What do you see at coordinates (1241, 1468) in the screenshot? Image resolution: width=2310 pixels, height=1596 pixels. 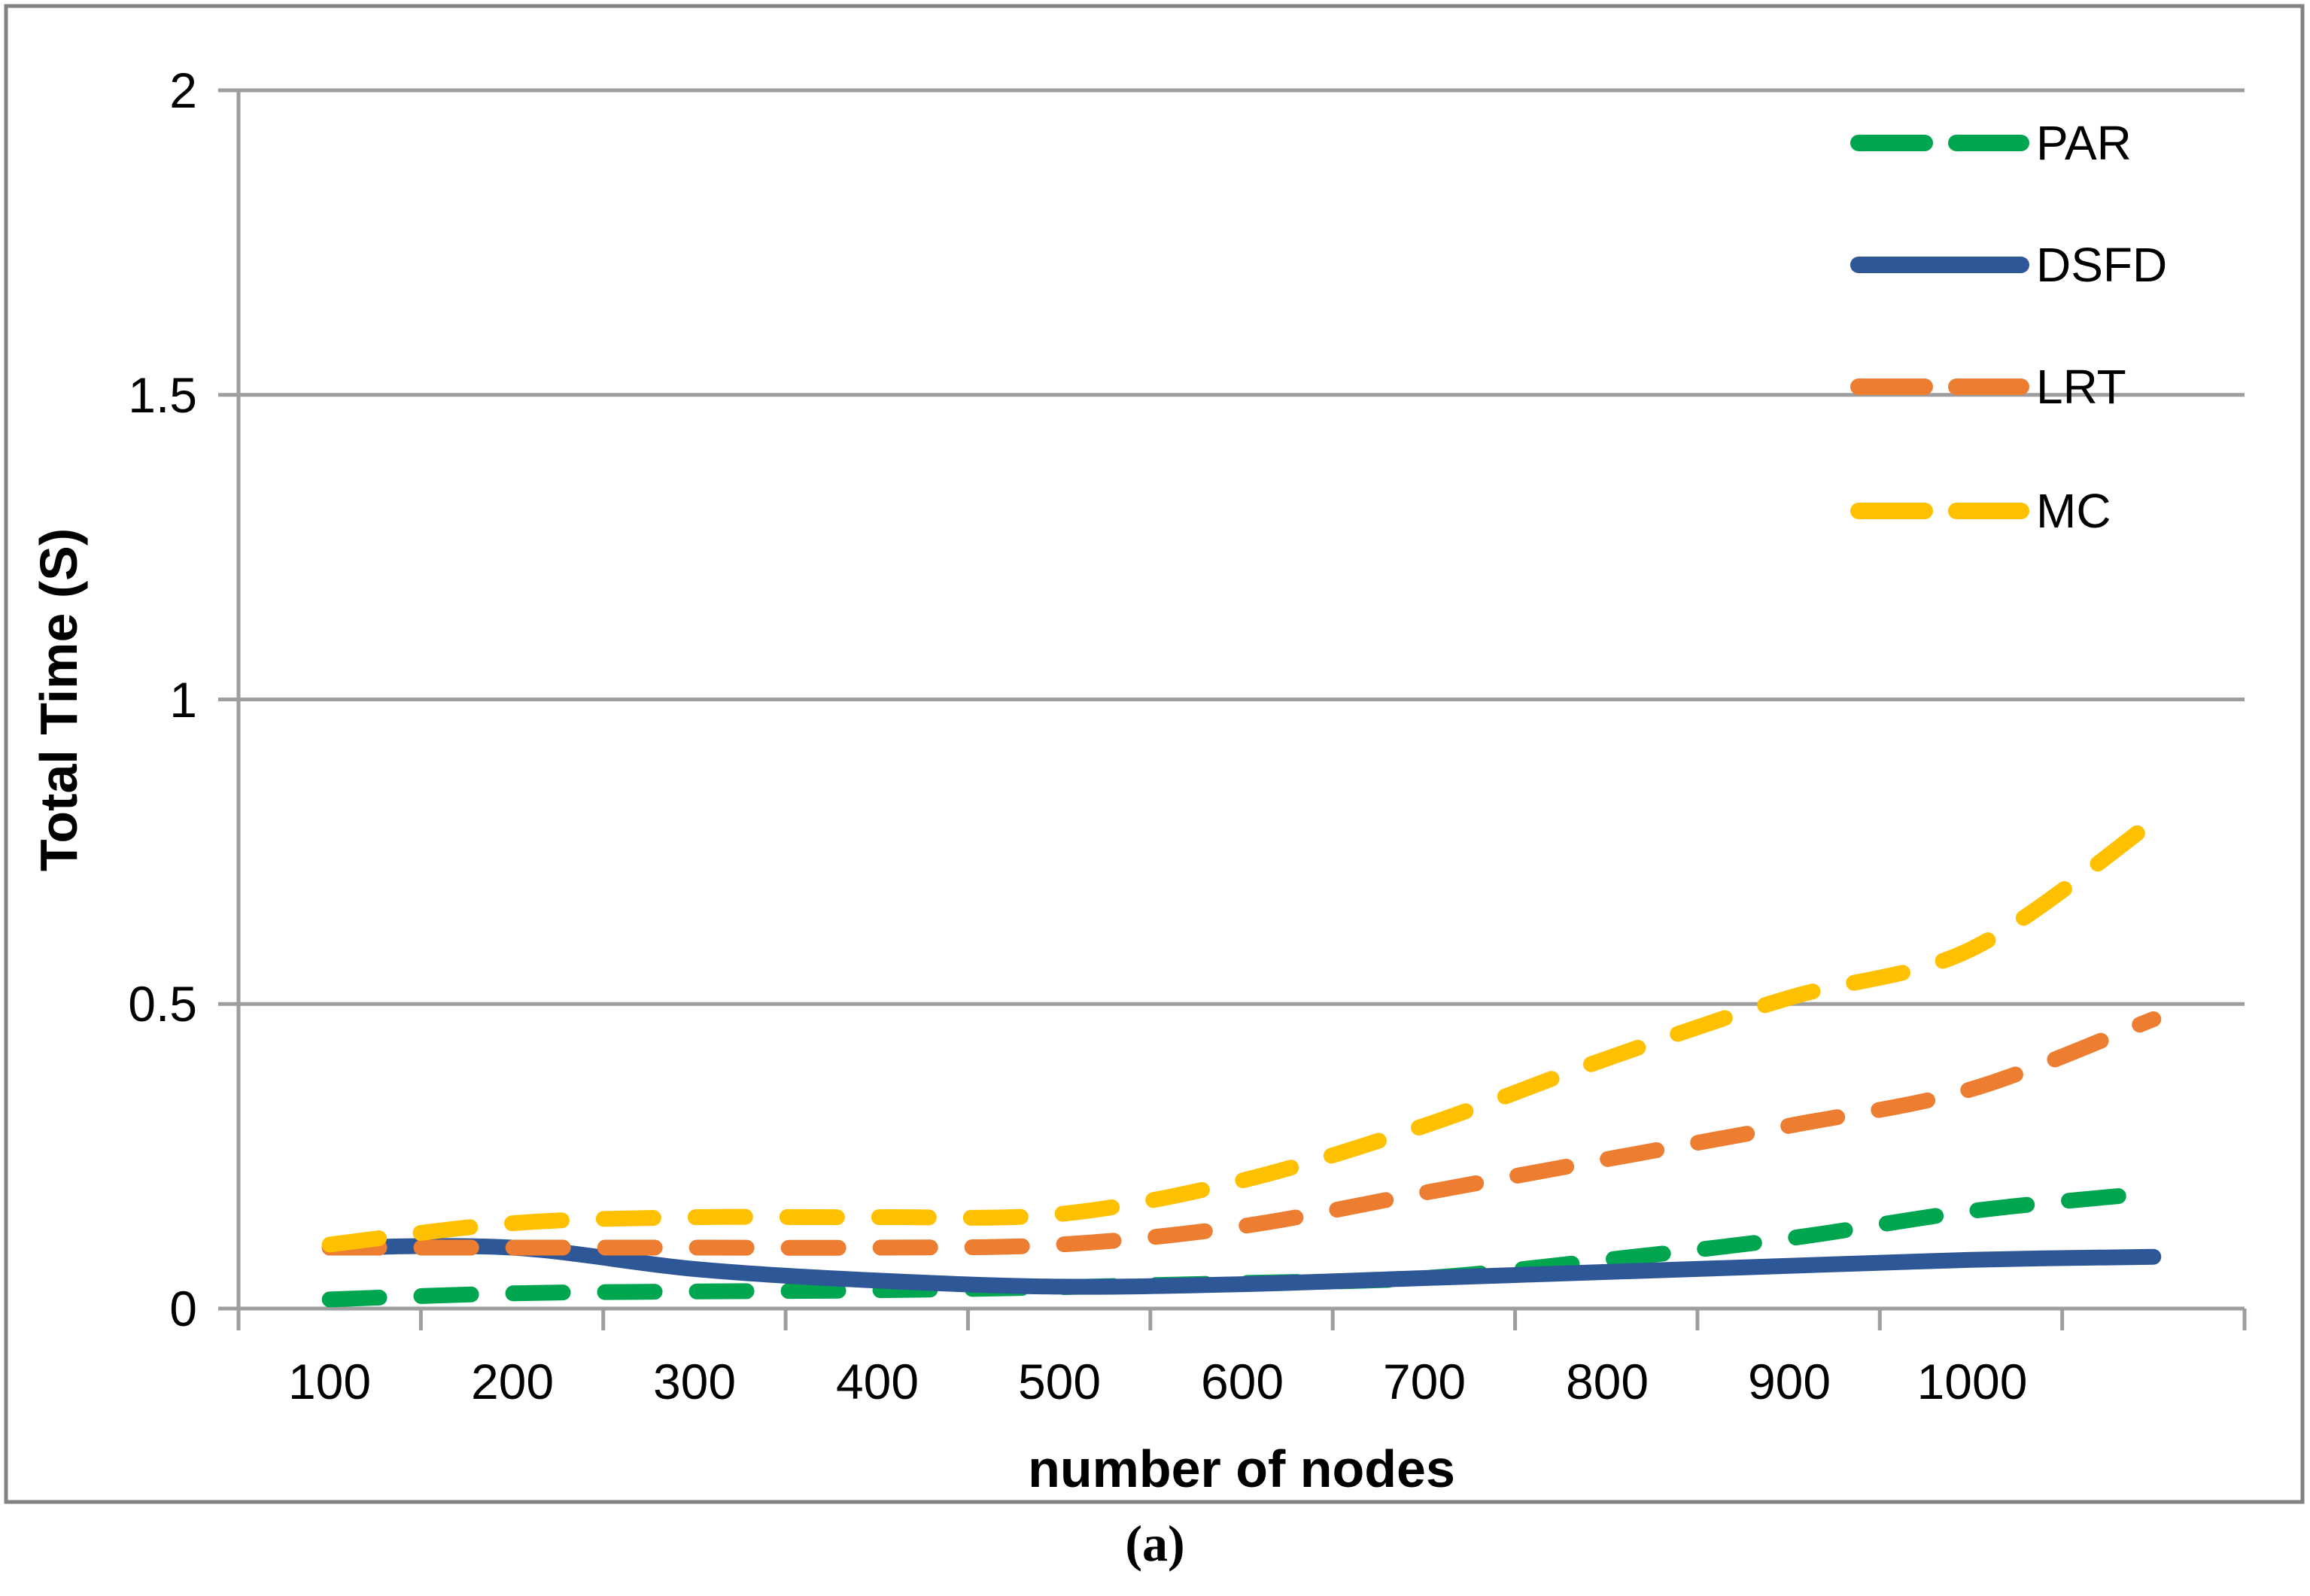 I see `x-axis-title: number of nodes` at bounding box center [1241, 1468].